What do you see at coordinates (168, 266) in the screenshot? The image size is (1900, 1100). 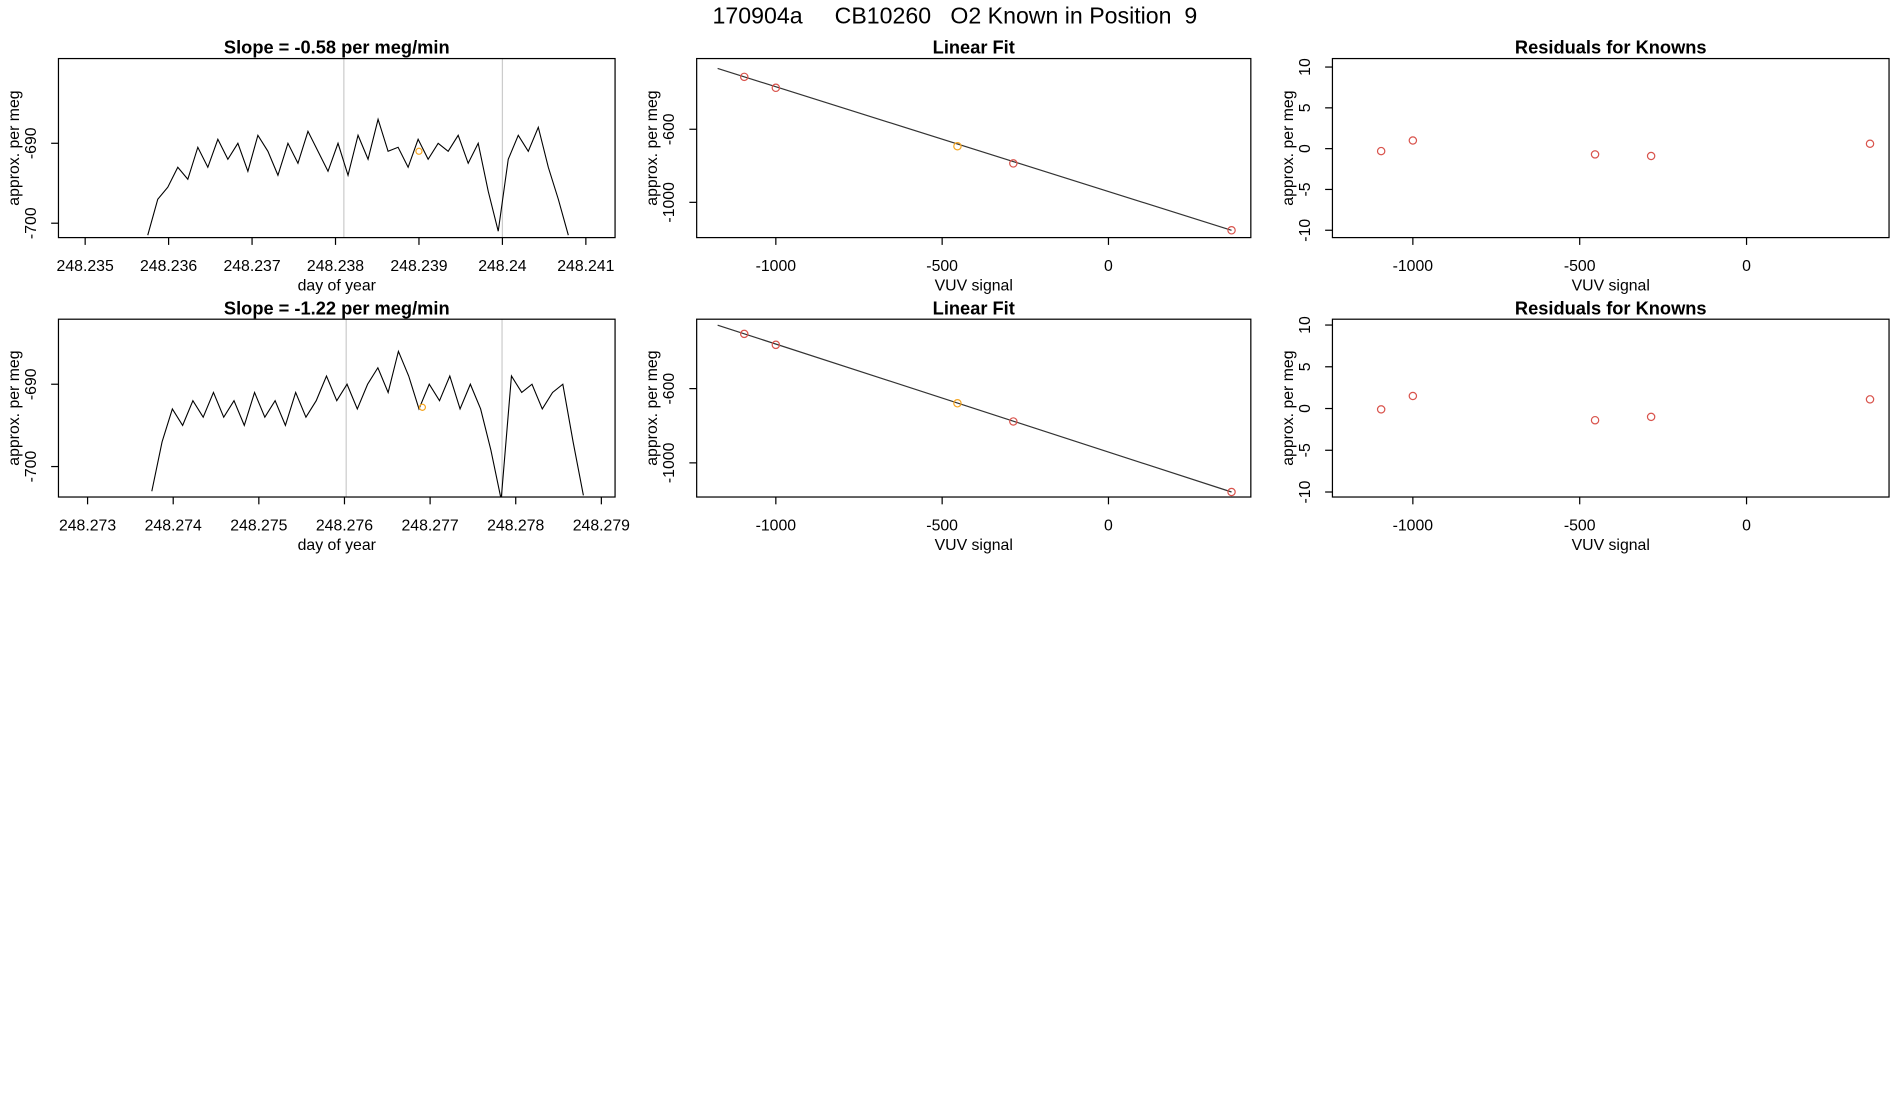 I see `x-tick-label: 248.236` at bounding box center [168, 266].